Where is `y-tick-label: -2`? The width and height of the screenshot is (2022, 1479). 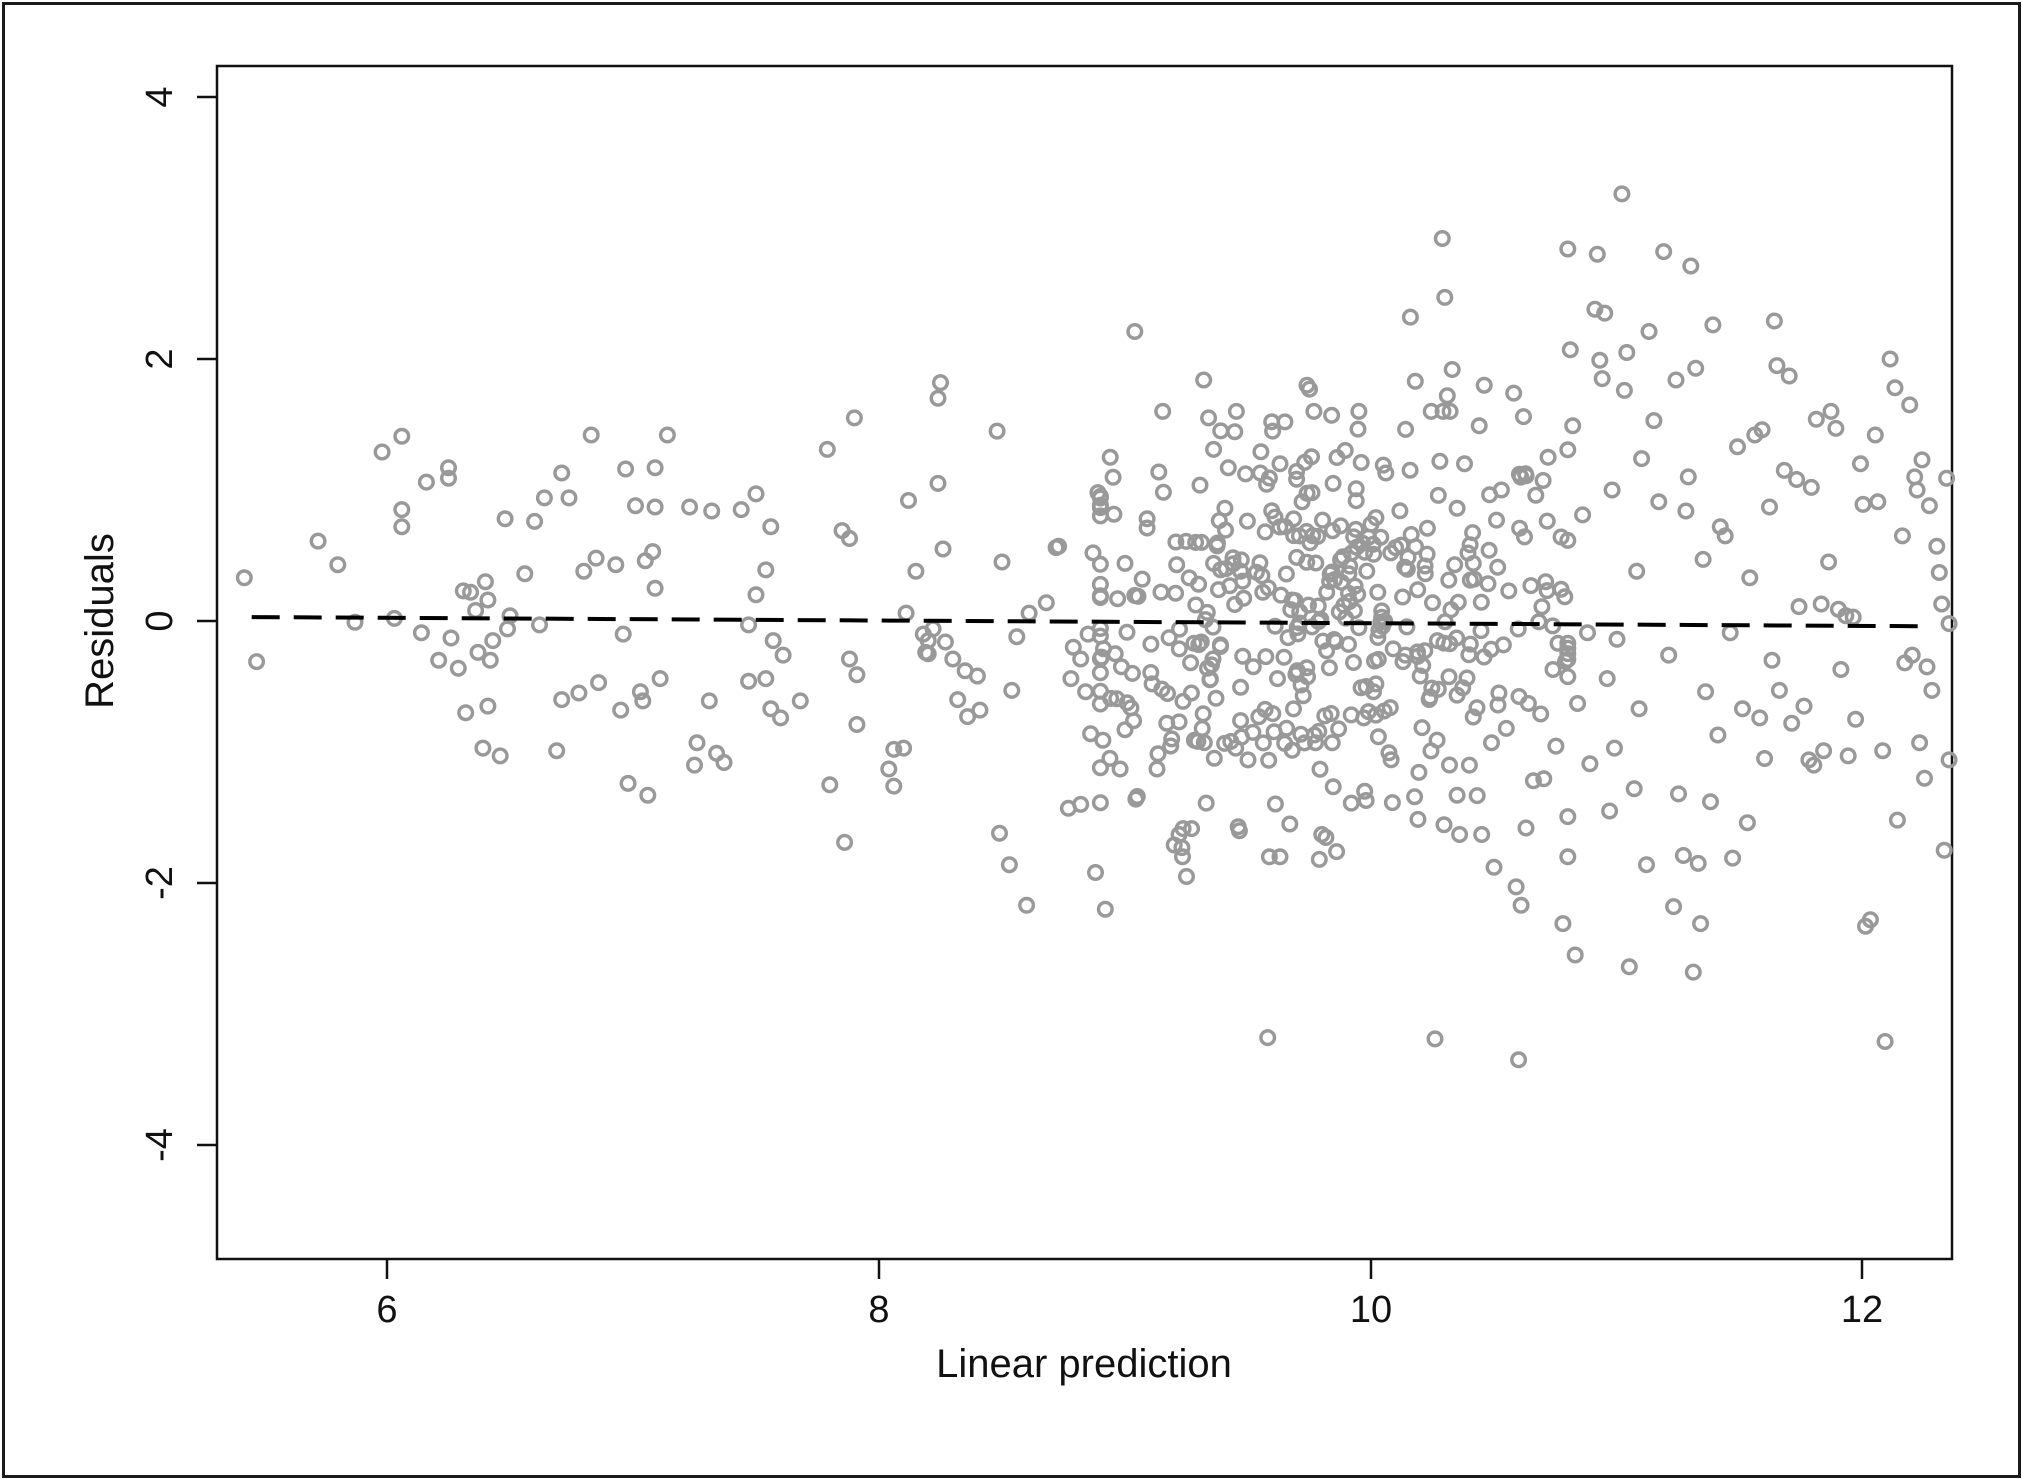
y-tick-label: -2 is located at coordinates (160, 883).